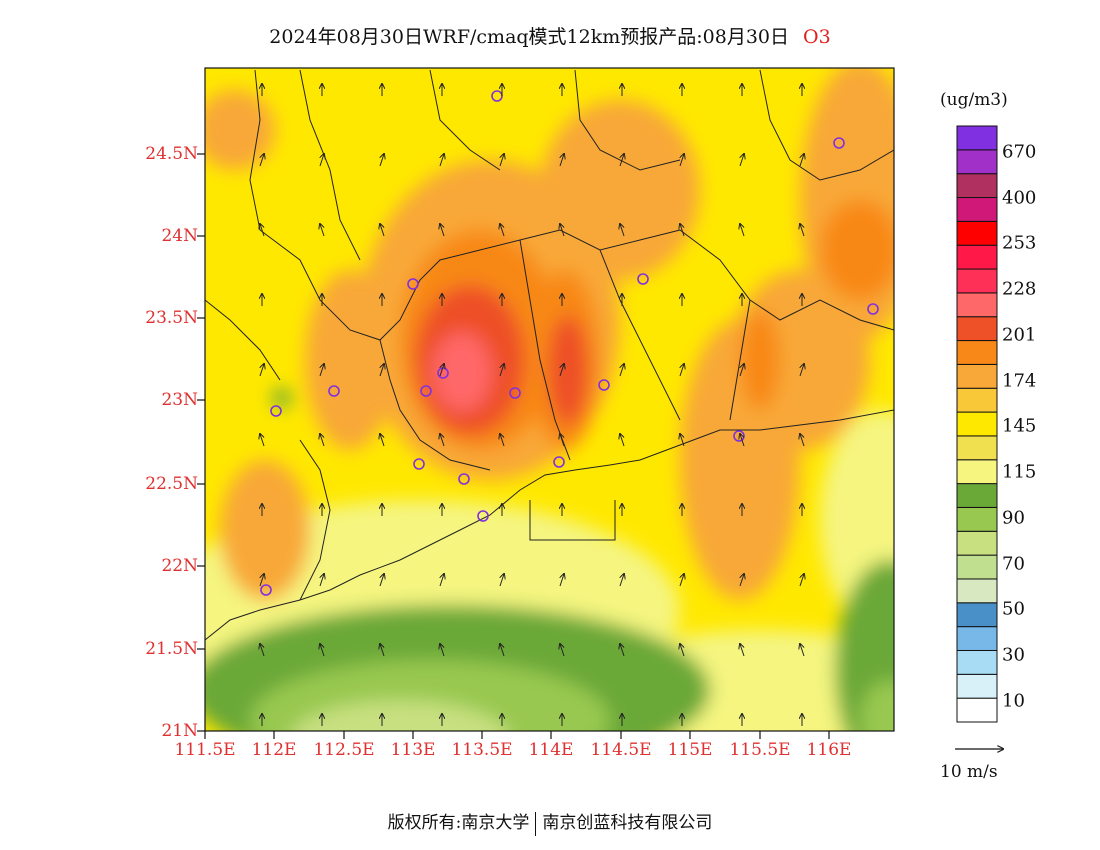 The width and height of the screenshot is (1100, 850). Describe the element at coordinates (171, 649) in the screenshot. I see `lat-label: 21.5N` at that location.